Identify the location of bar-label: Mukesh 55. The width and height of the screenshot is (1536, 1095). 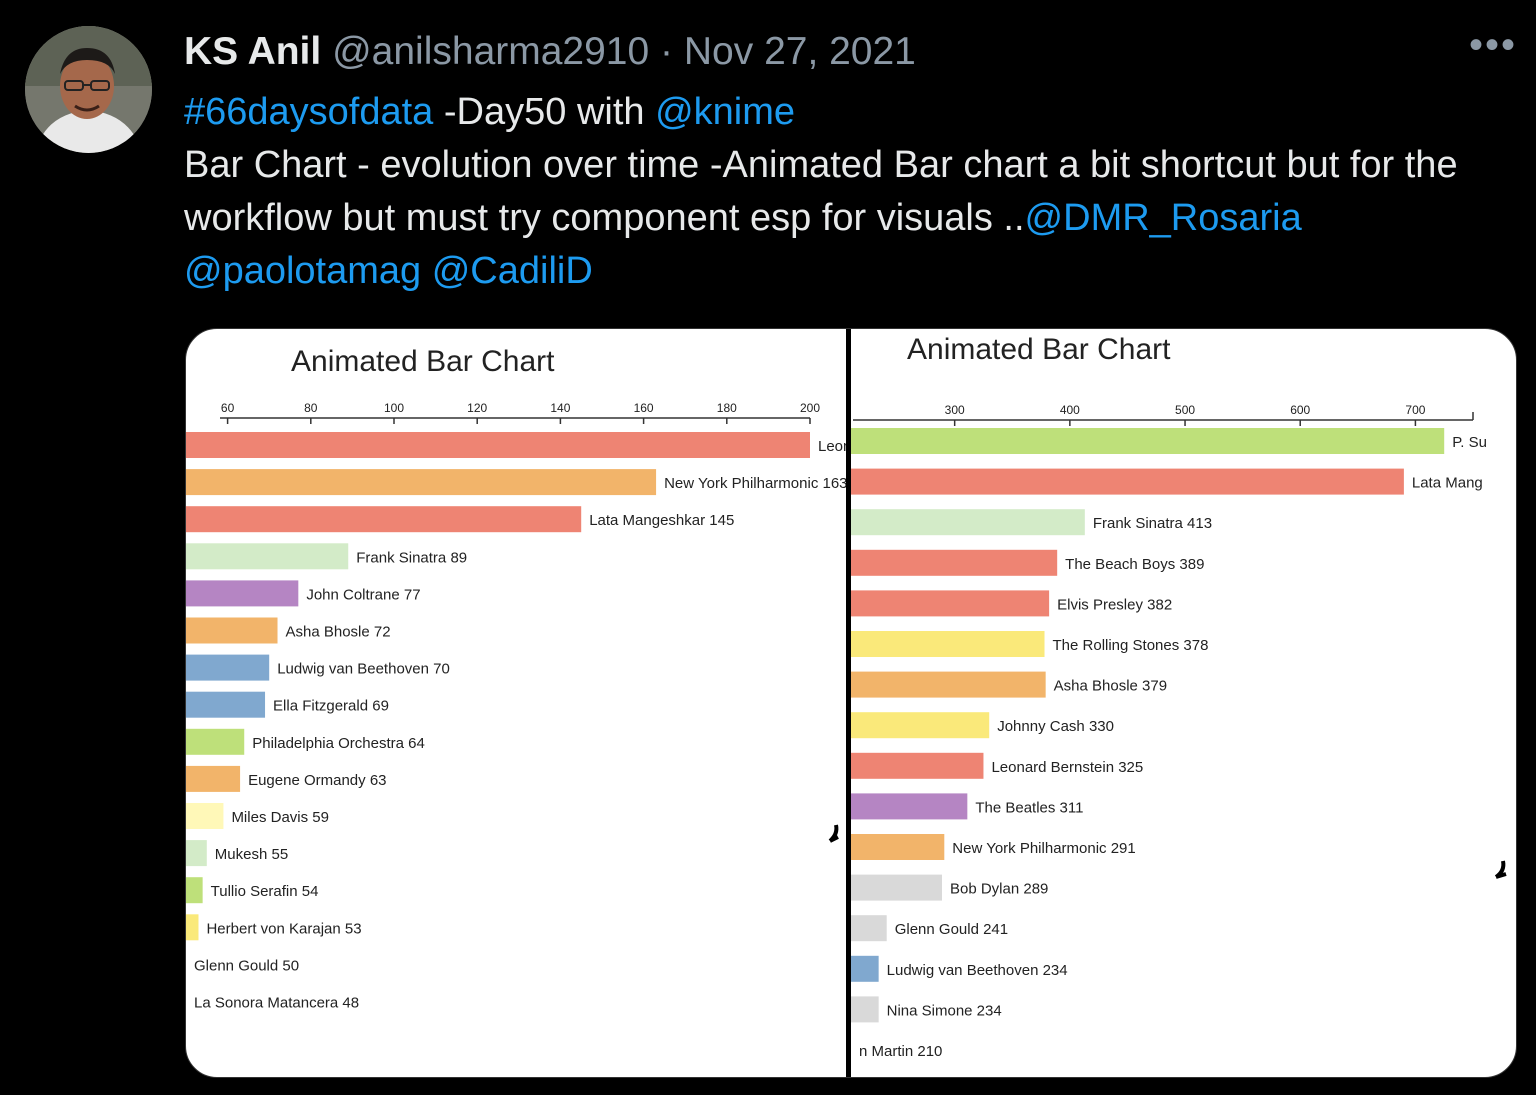
(251, 854).